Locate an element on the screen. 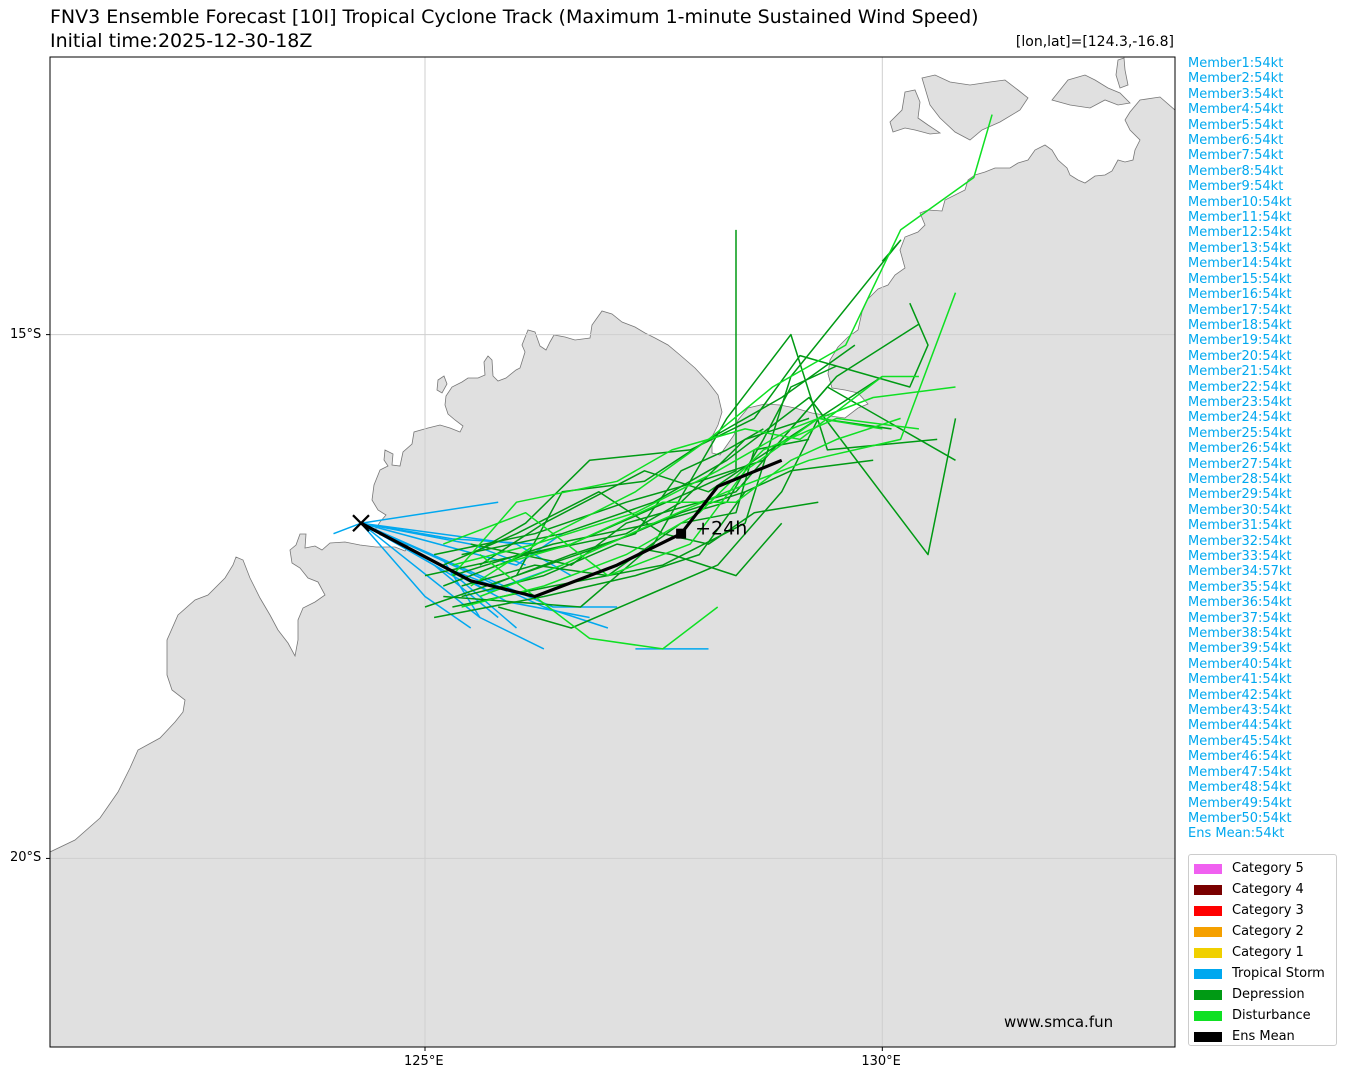 The height and width of the screenshot is (1078, 1347). member-entry: Member11:54kt is located at coordinates (1240, 218).